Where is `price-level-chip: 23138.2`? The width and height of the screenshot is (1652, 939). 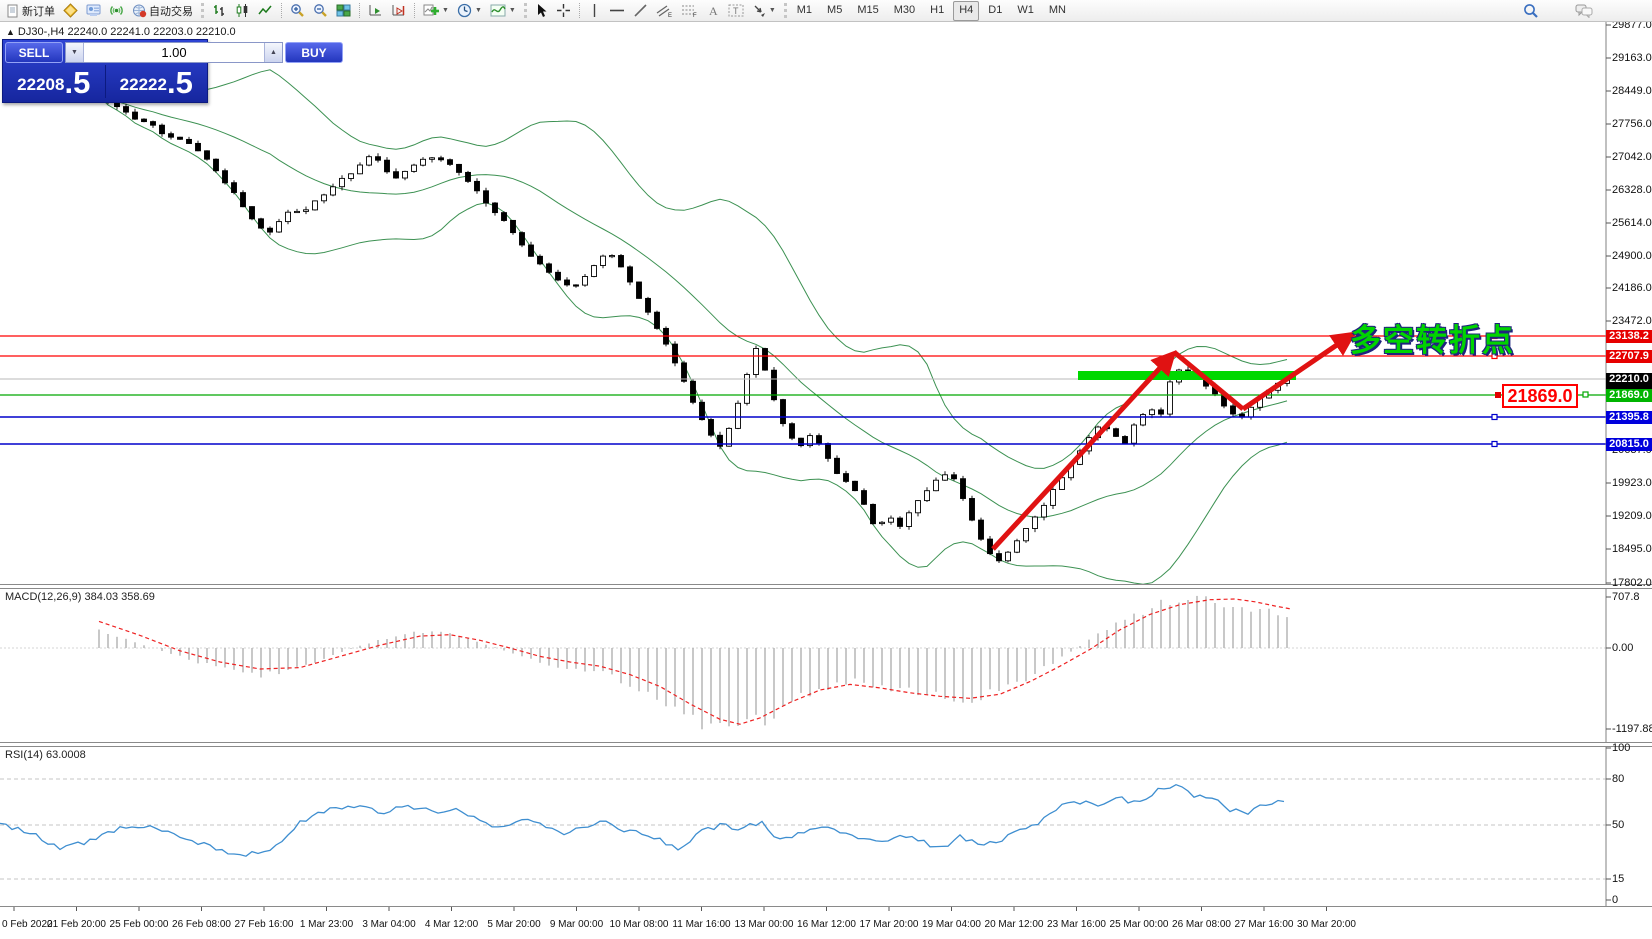 price-level-chip: 23138.2 is located at coordinates (1629, 336).